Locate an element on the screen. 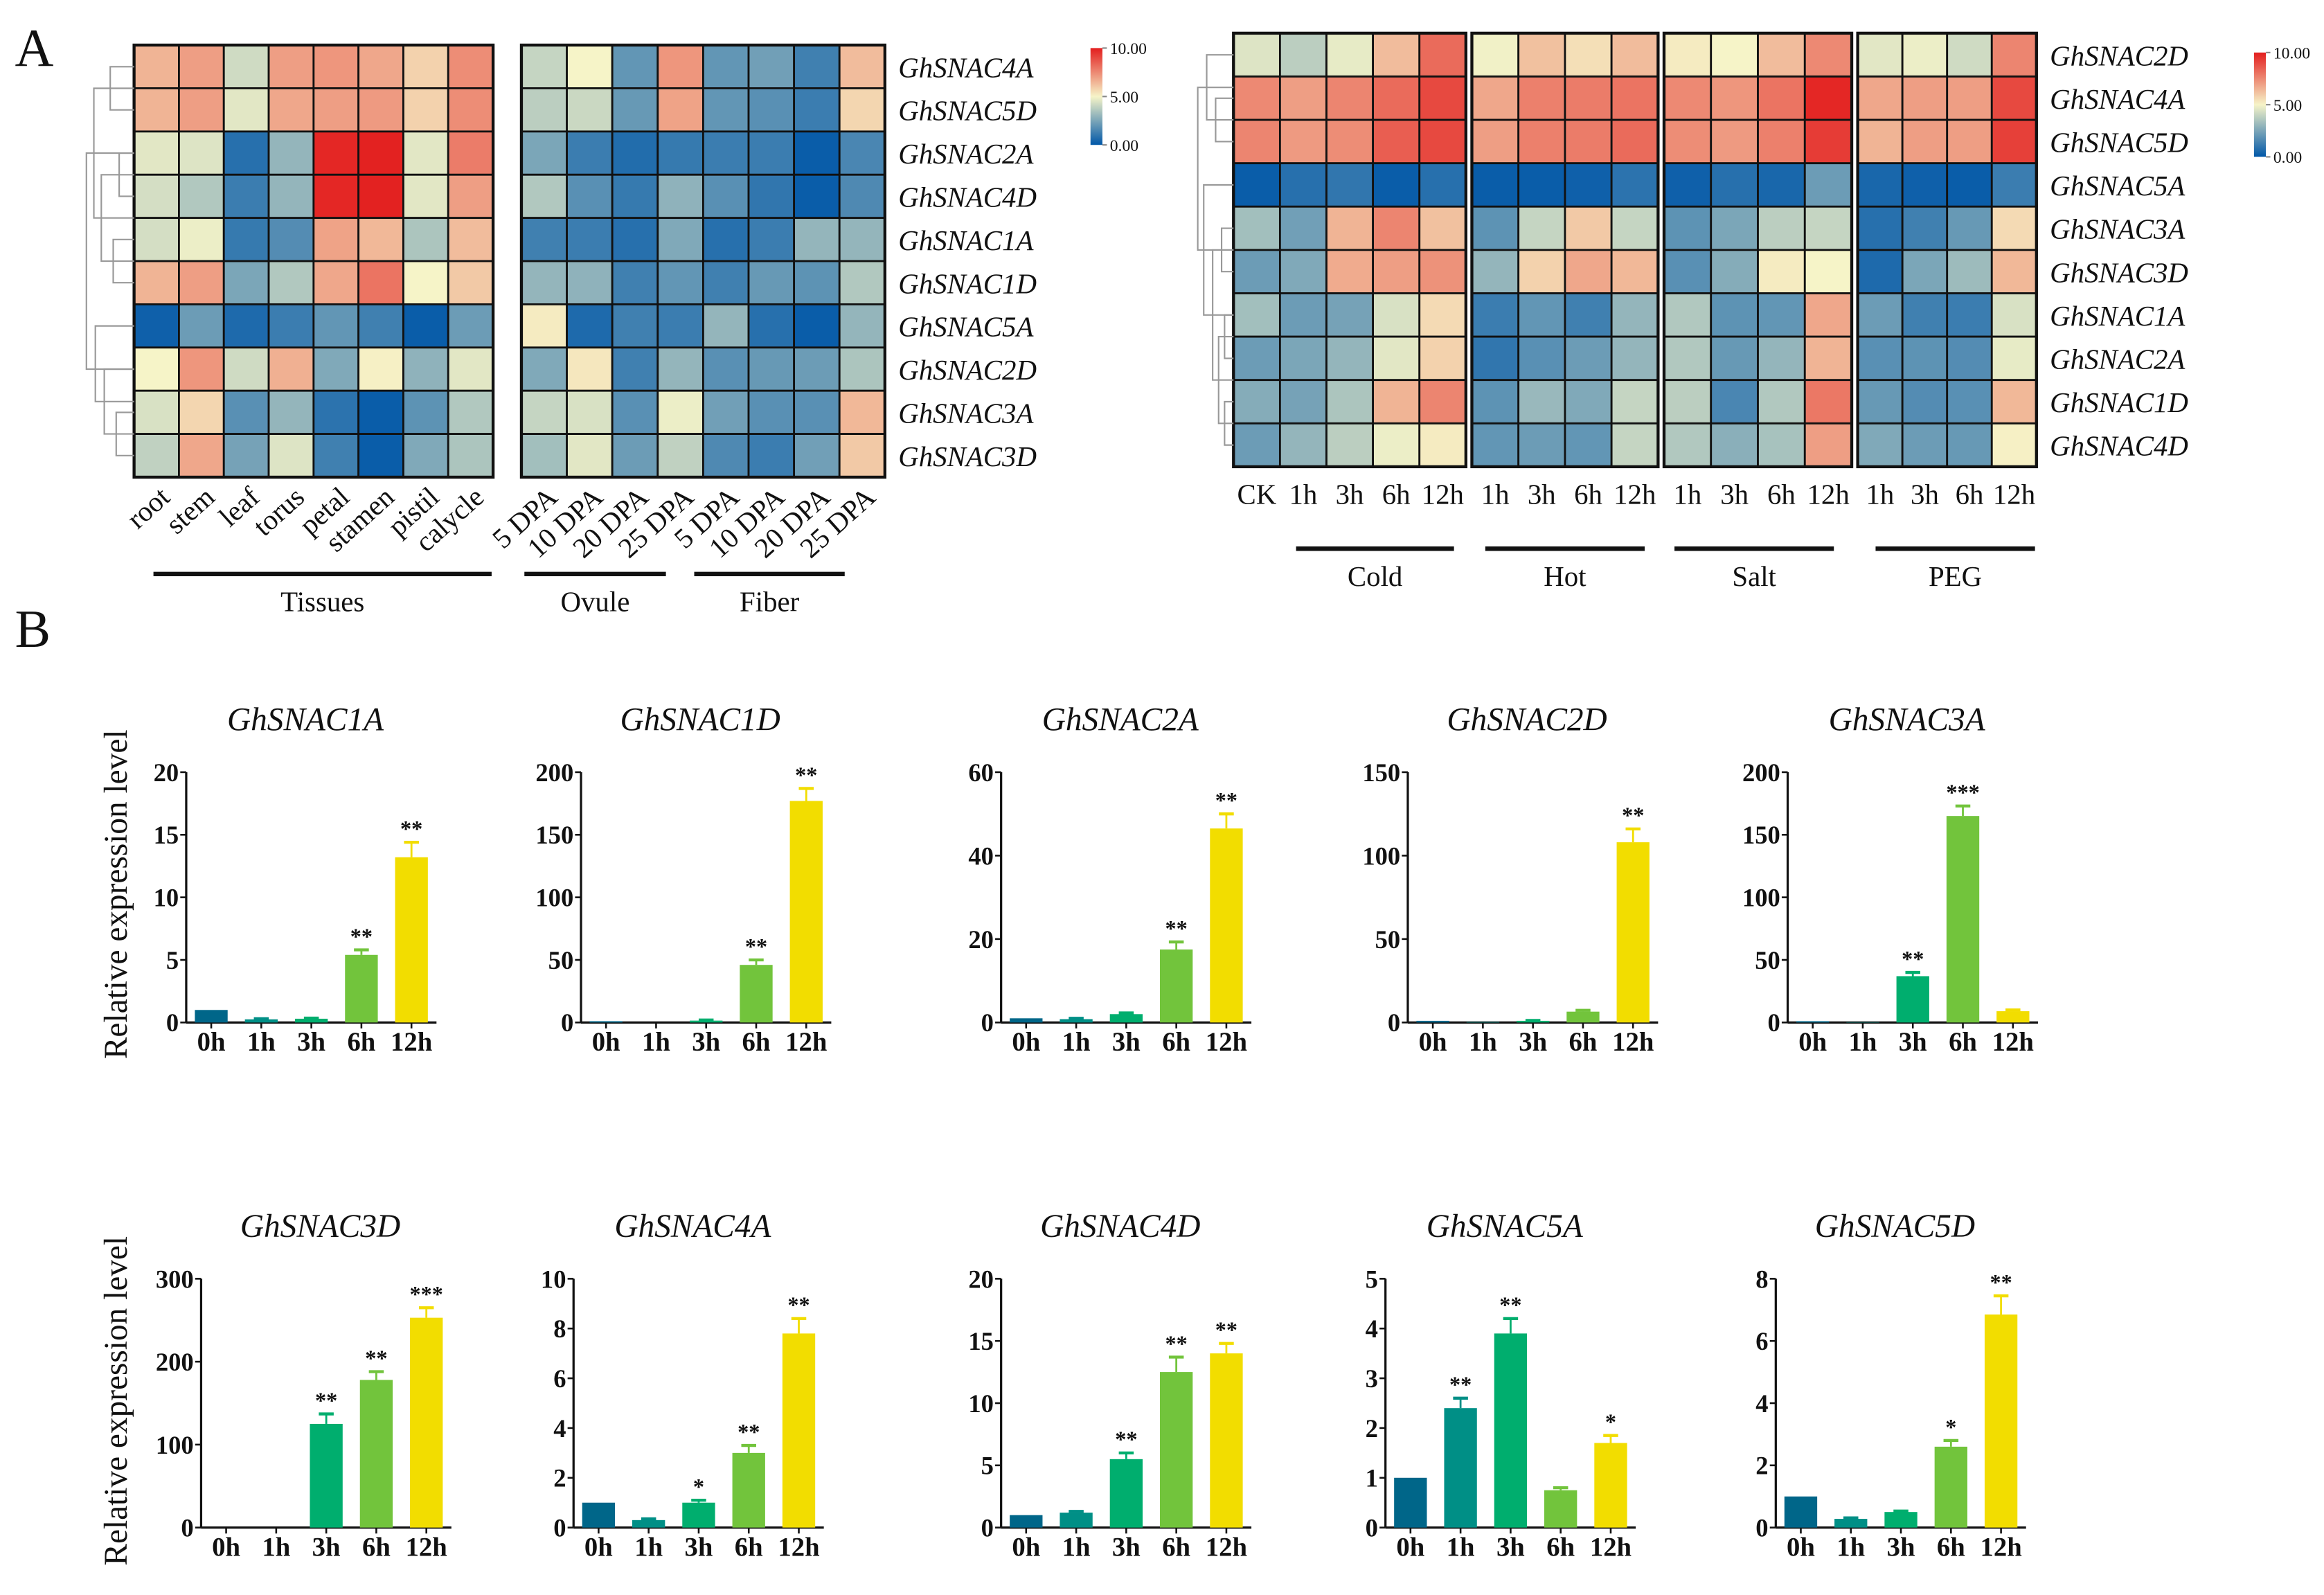 The height and width of the screenshot is (1595, 2324). row-label: GhSNAC1A is located at coordinates (2118, 316).